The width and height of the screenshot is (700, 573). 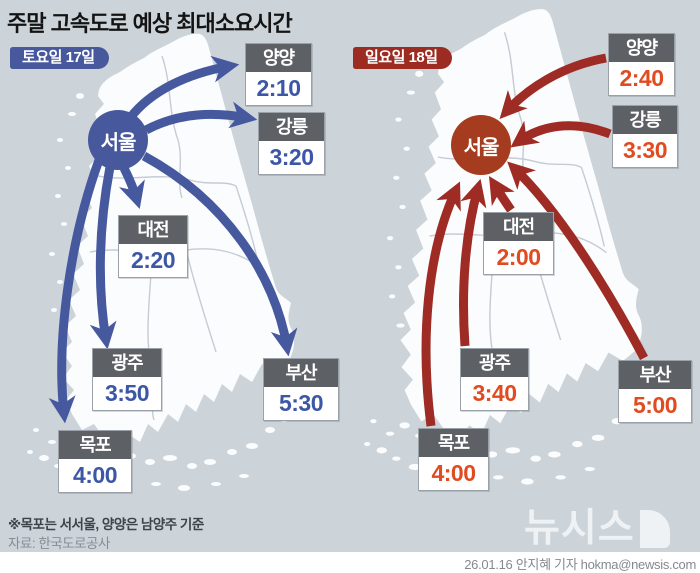 What do you see at coordinates (654, 529) in the screenshot?
I see `newsis-logo-d-icon` at bounding box center [654, 529].